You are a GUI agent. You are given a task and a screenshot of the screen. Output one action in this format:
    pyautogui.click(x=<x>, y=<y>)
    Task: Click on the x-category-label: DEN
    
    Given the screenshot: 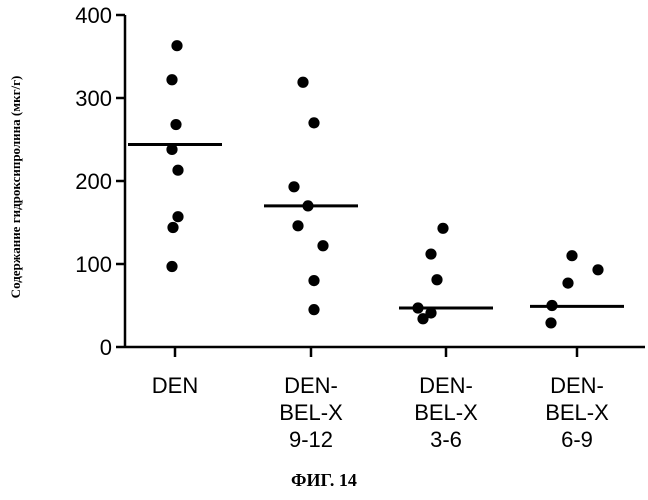 What is the action you would take?
    pyautogui.click(x=175, y=385)
    